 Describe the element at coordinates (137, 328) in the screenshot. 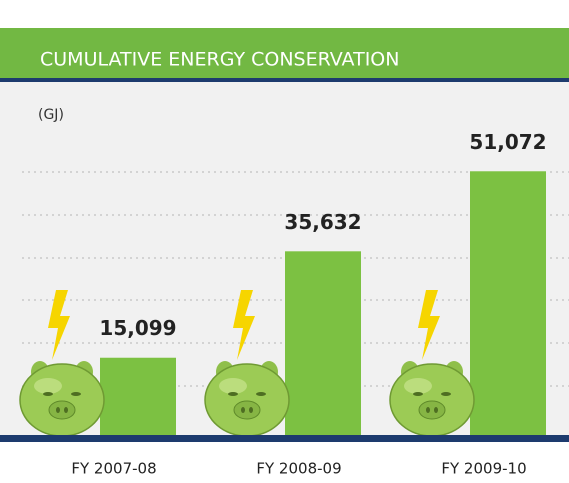

I see `value-label: 15,099` at that location.